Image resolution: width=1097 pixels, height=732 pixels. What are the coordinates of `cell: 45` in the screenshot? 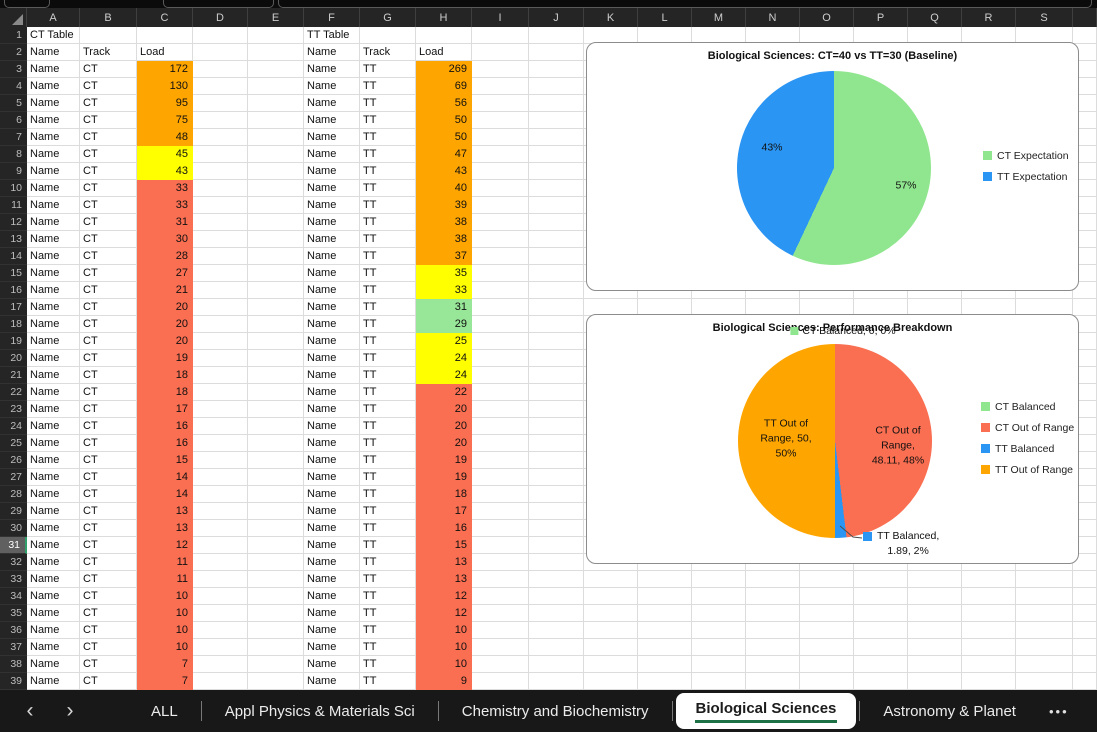 It's located at (165, 154).